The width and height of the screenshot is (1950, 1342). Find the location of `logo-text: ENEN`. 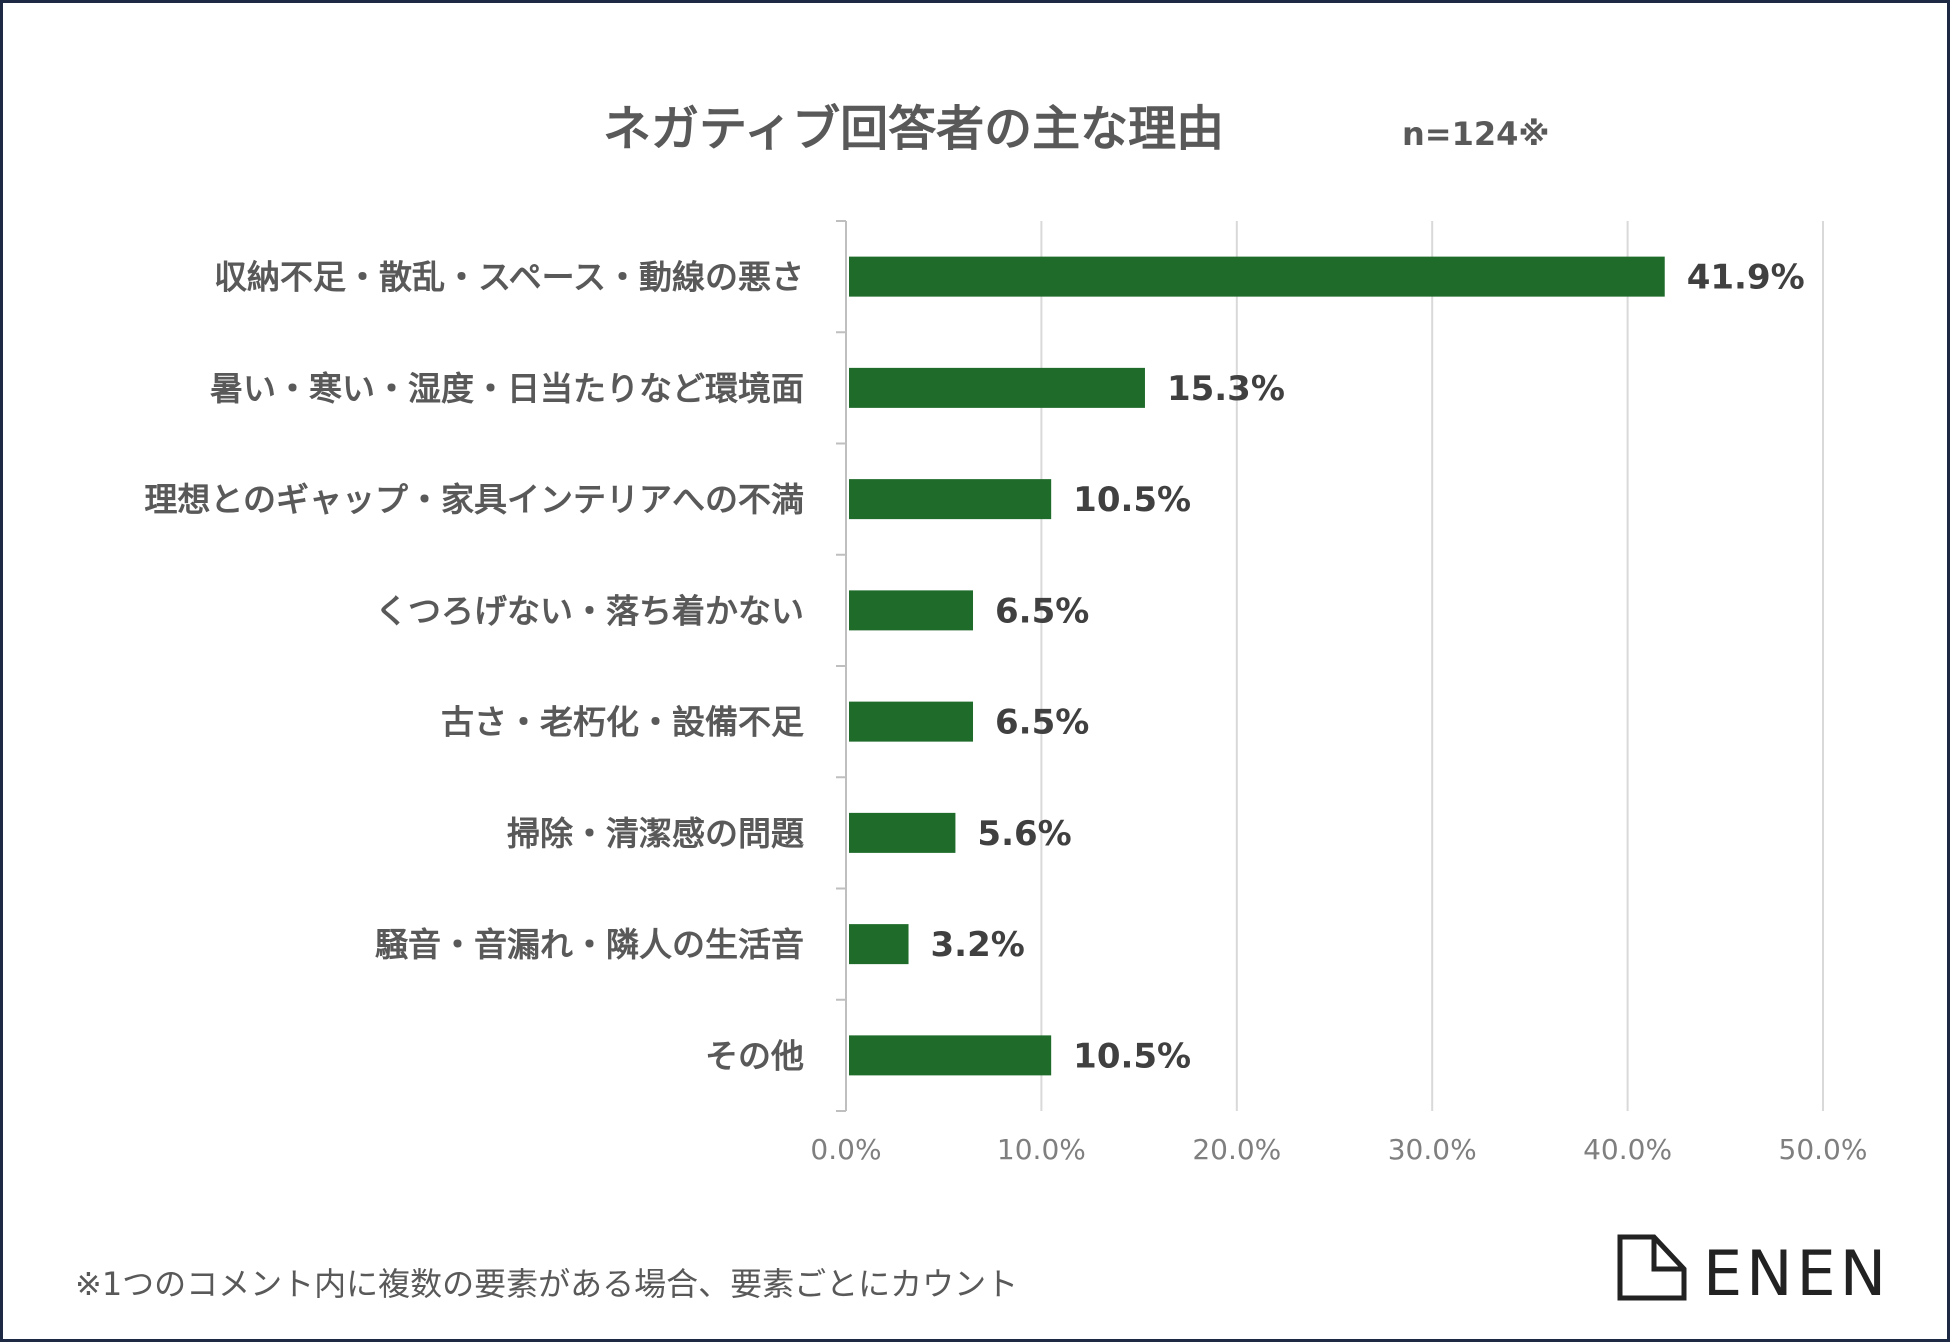

logo-text: ENEN is located at coordinates (1796, 1273).